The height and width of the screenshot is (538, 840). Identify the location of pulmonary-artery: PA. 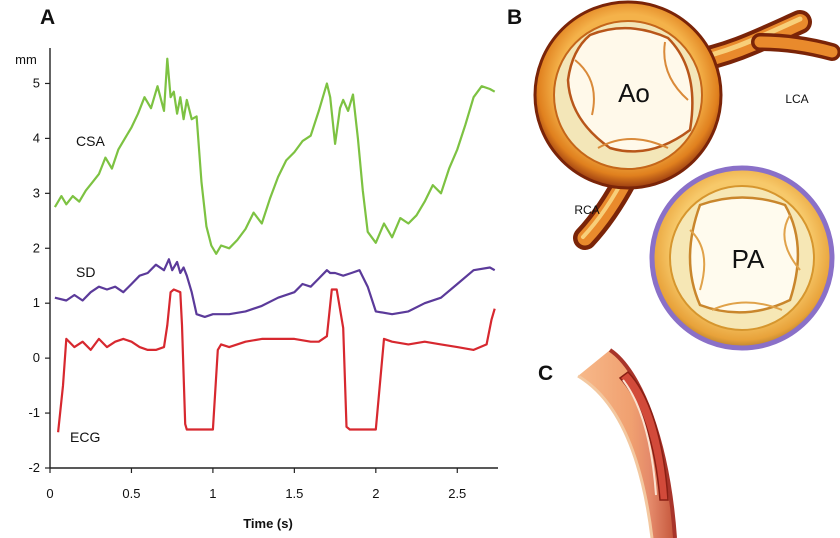
(742, 258).